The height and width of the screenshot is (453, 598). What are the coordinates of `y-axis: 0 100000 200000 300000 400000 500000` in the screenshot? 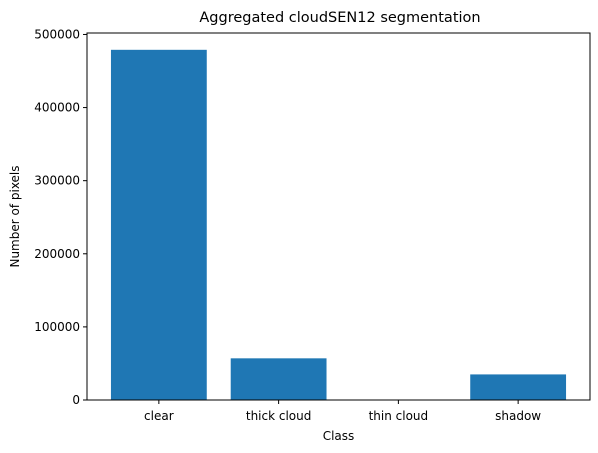 It's located at (60, 217).